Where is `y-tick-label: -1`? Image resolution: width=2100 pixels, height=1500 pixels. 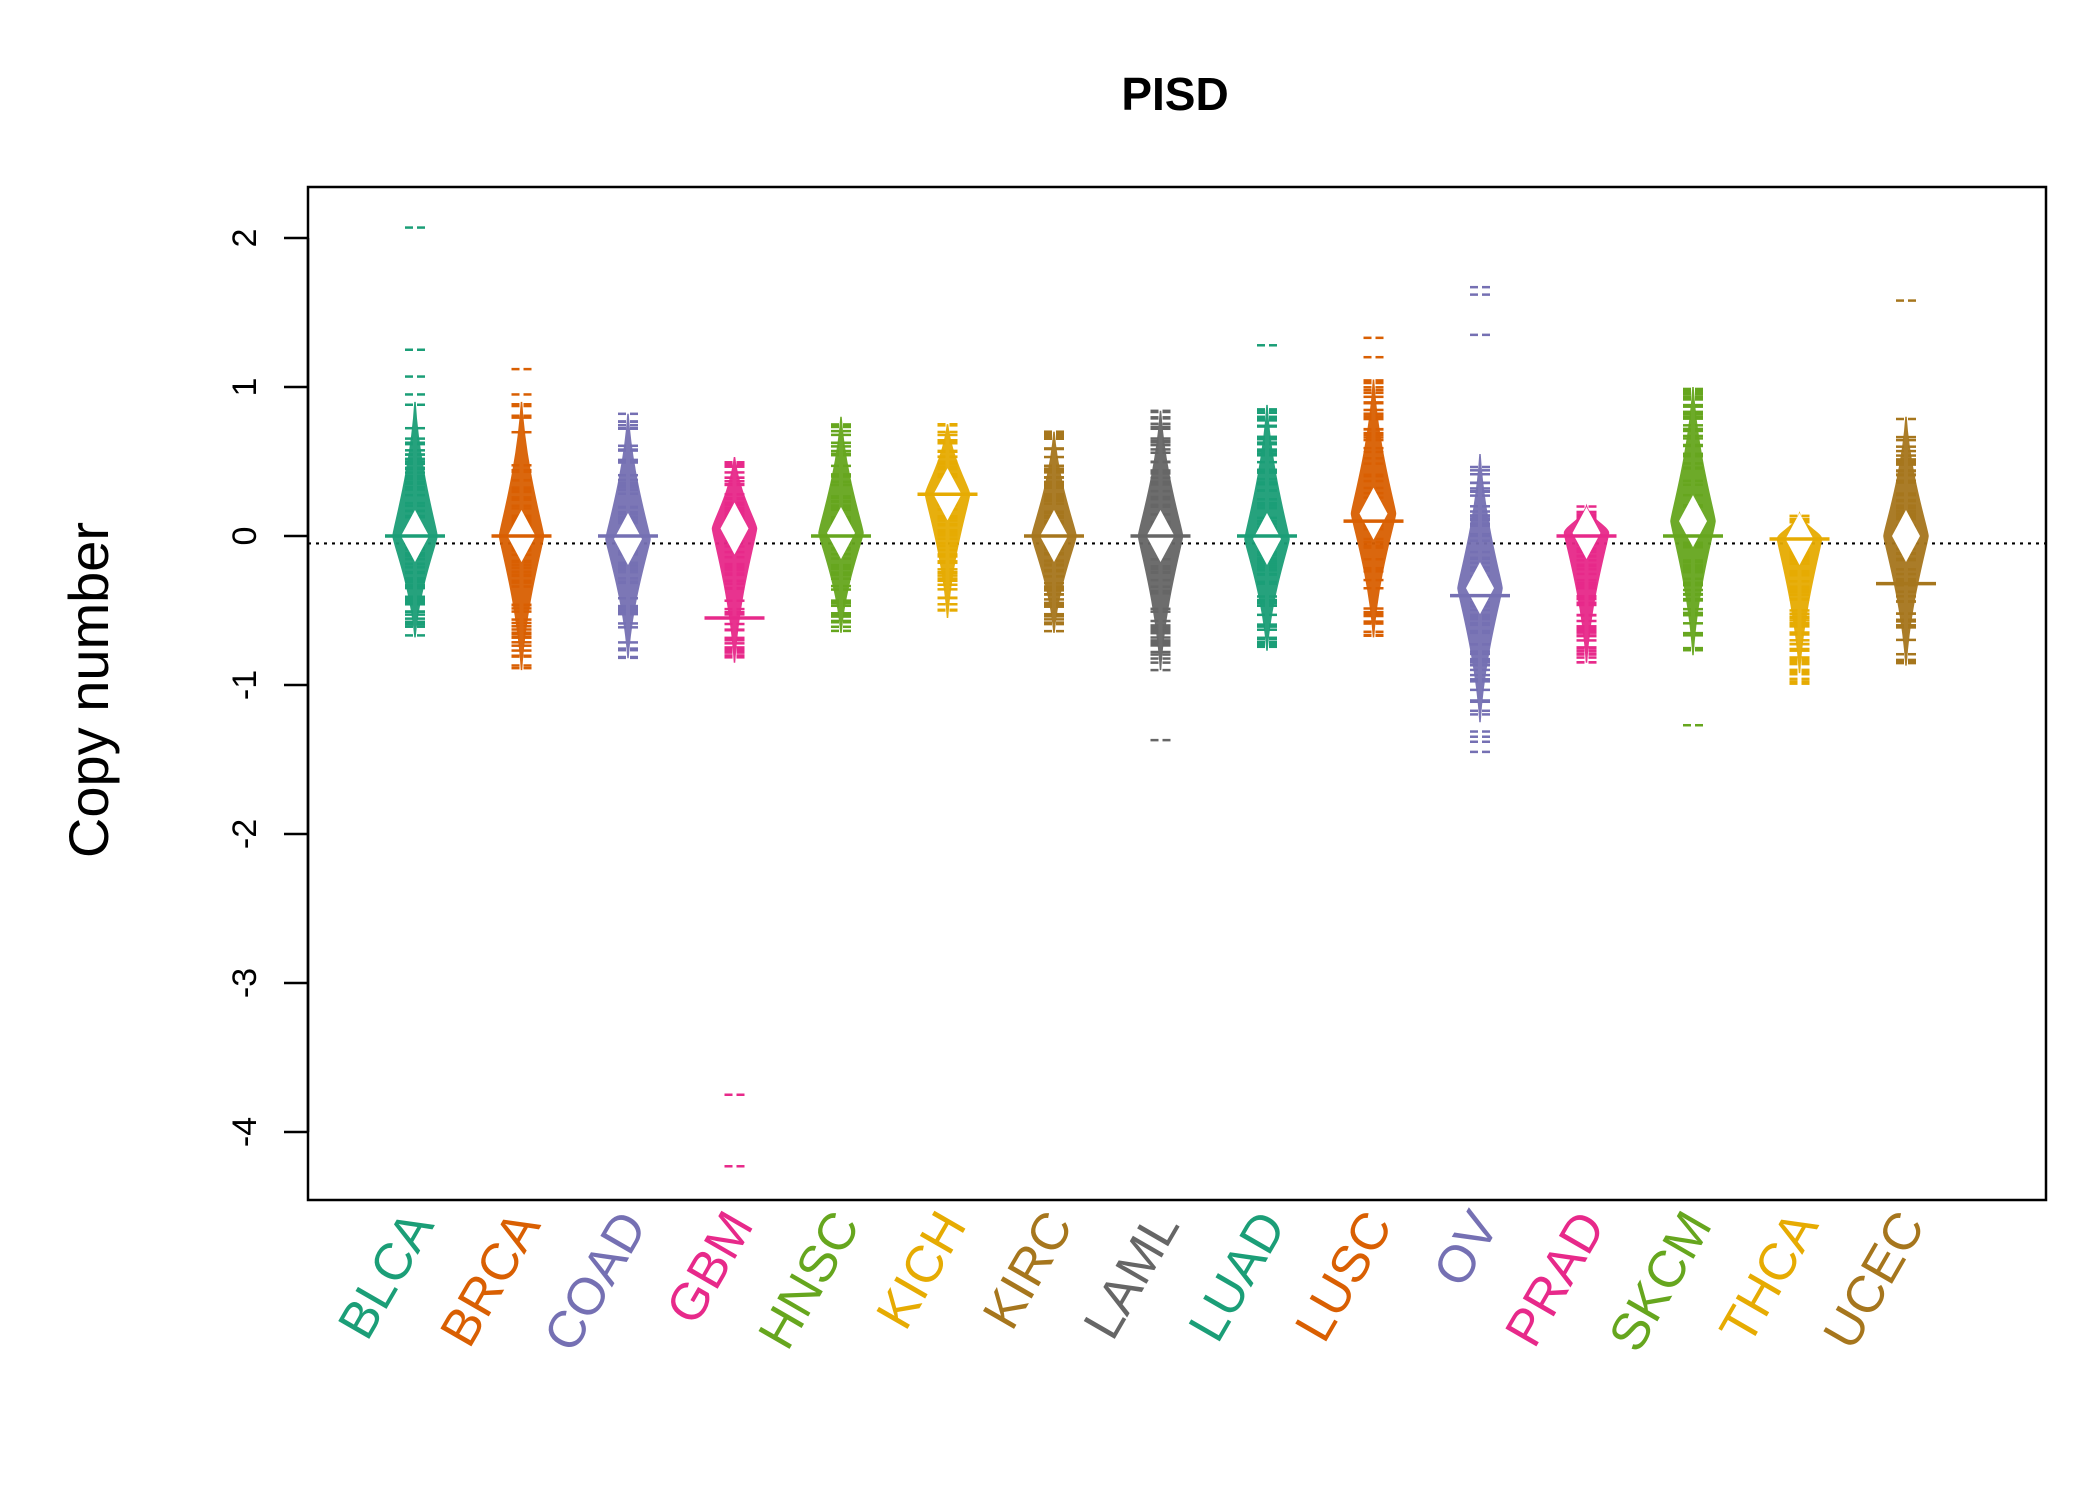 y-tick-label: -1 is located at coordinates (245, 685).